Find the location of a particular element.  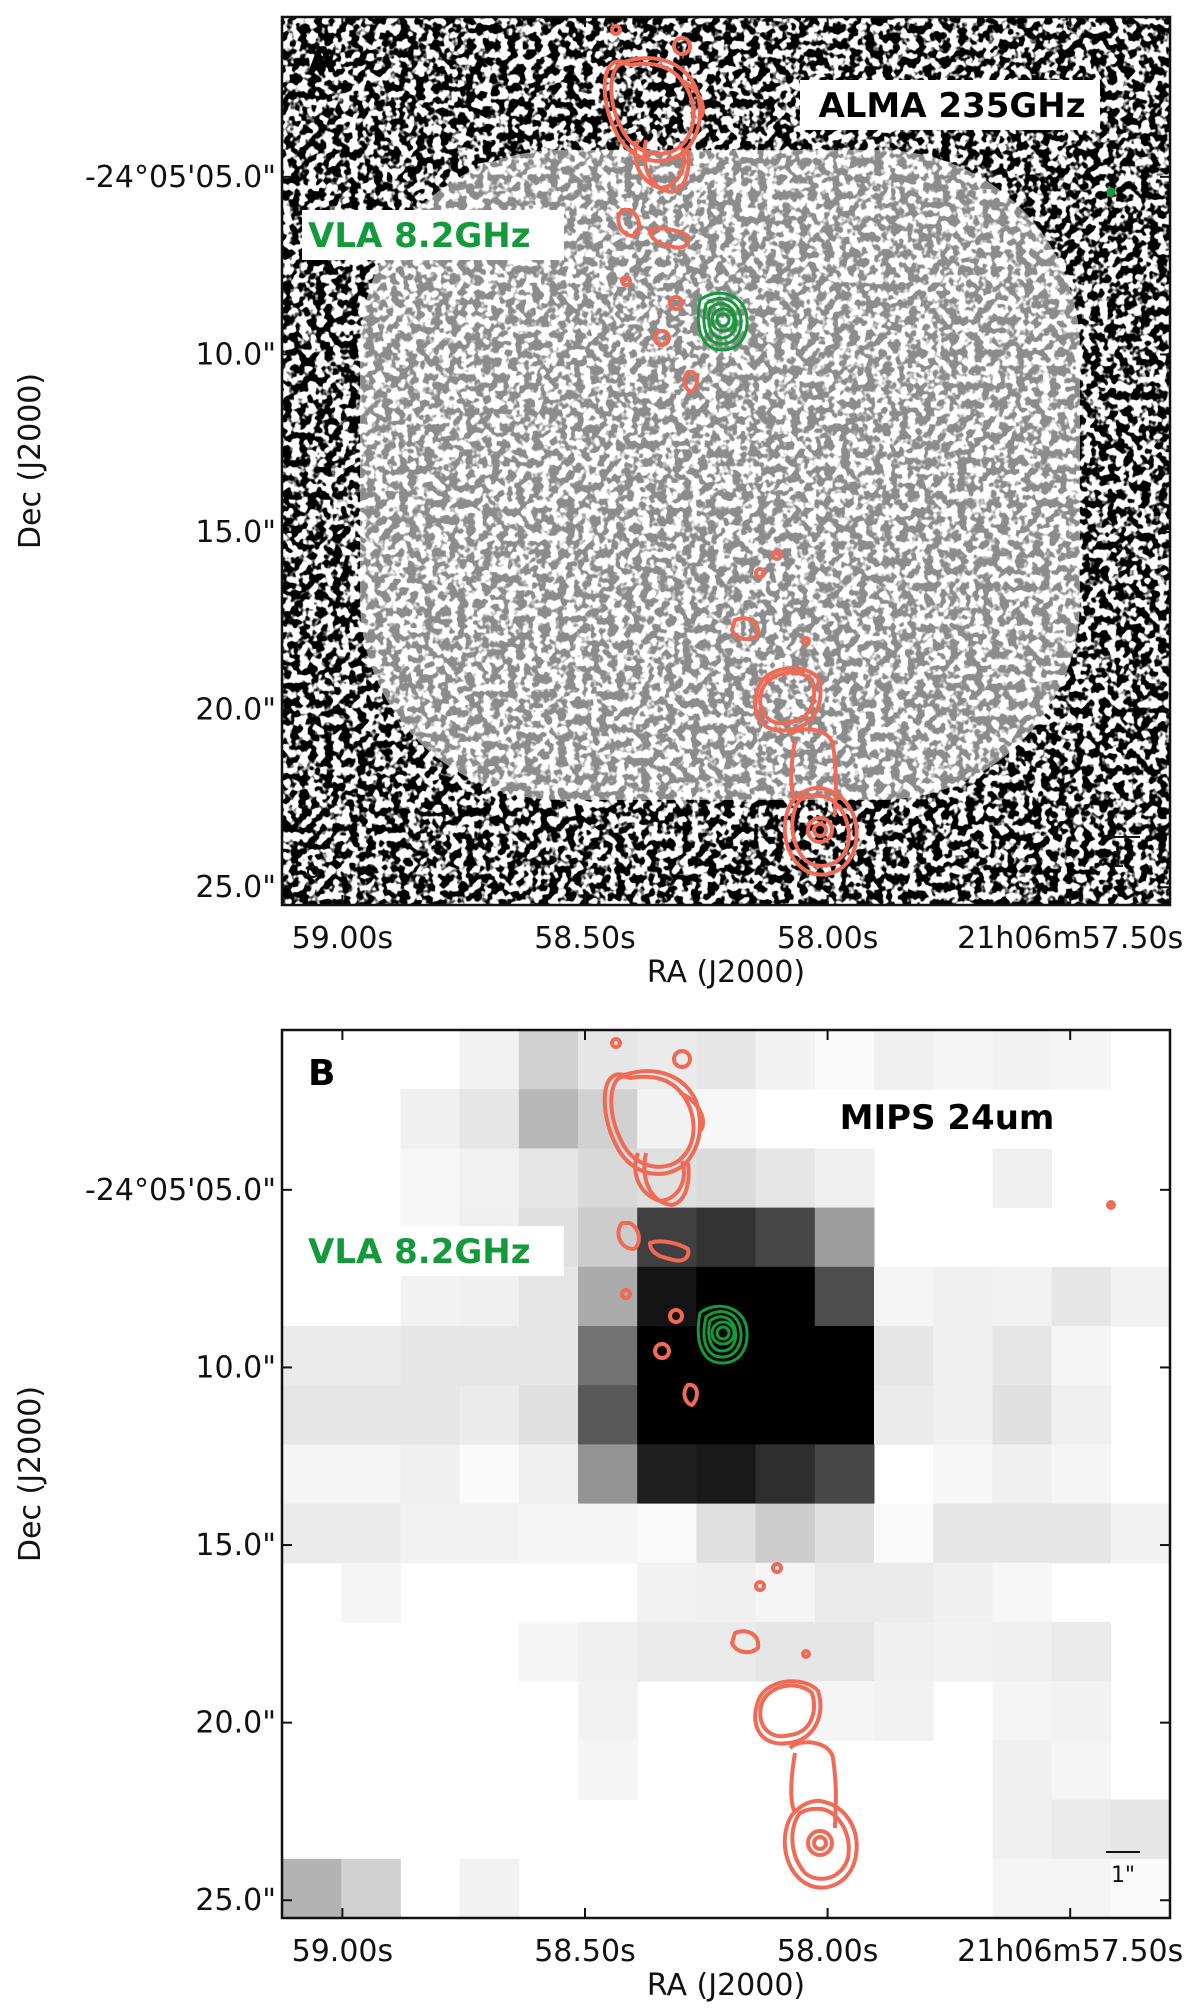

panel-a-x-tick-label: 58.50s is located at coordinates (585, 938).